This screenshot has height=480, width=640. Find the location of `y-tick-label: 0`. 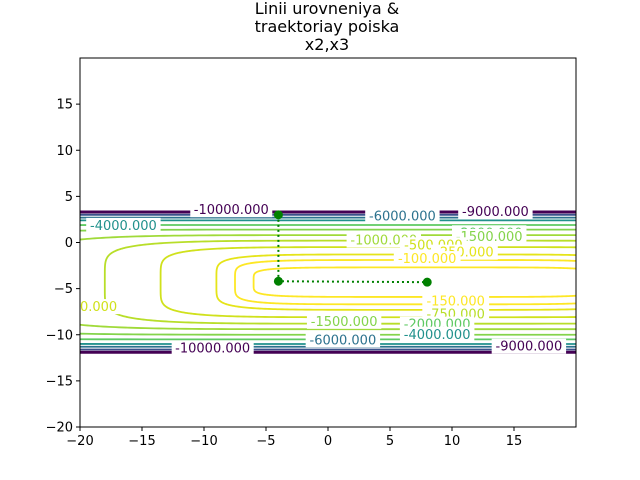

y-tick-label: 0 is located at coordinates (69, 243).